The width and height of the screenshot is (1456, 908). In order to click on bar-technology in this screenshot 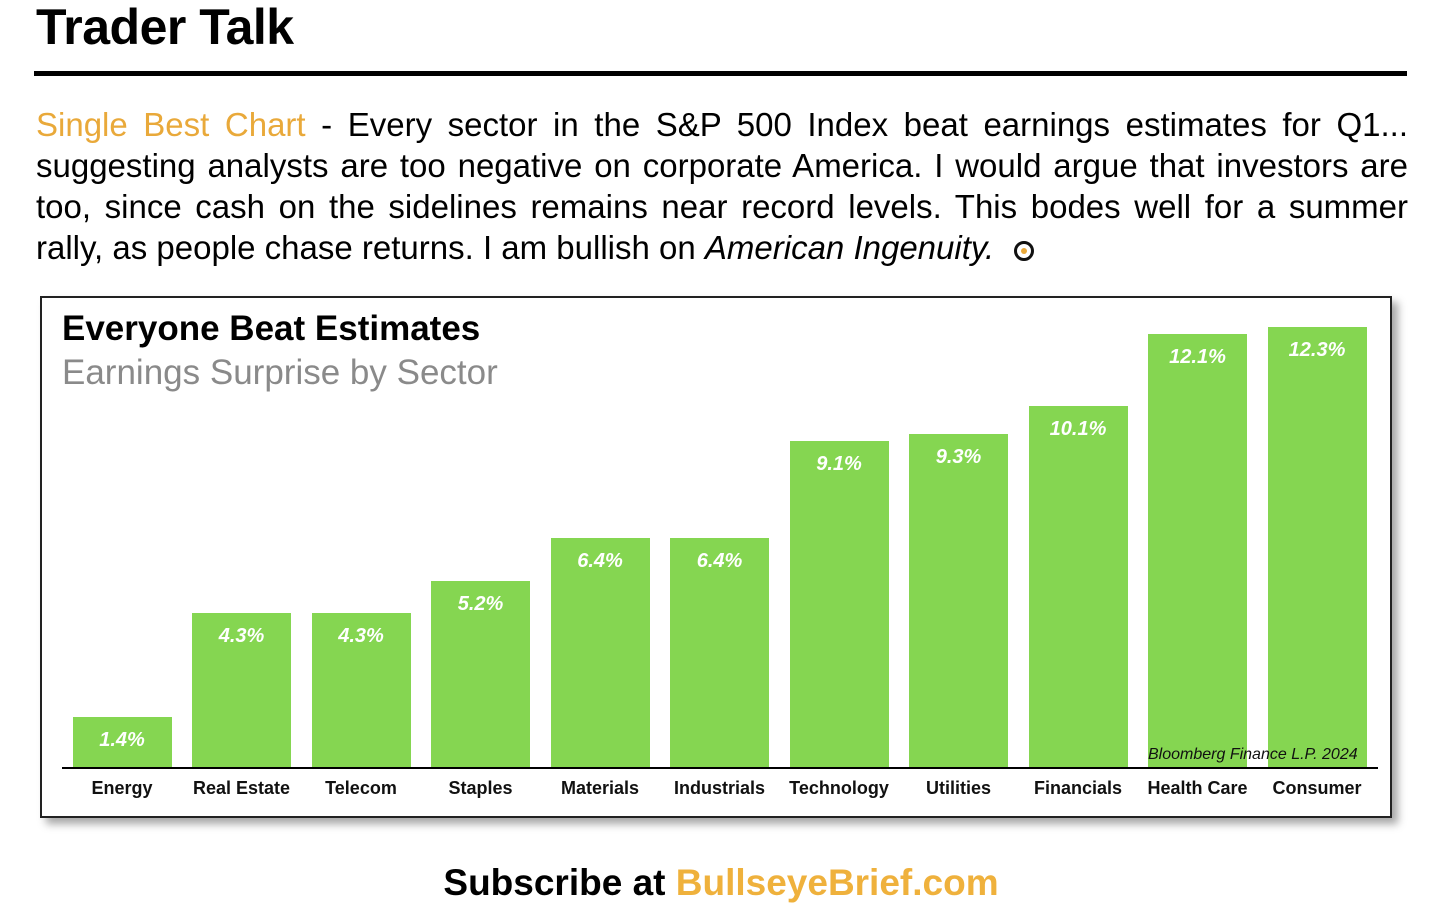, I will do `click(839, 604)`.